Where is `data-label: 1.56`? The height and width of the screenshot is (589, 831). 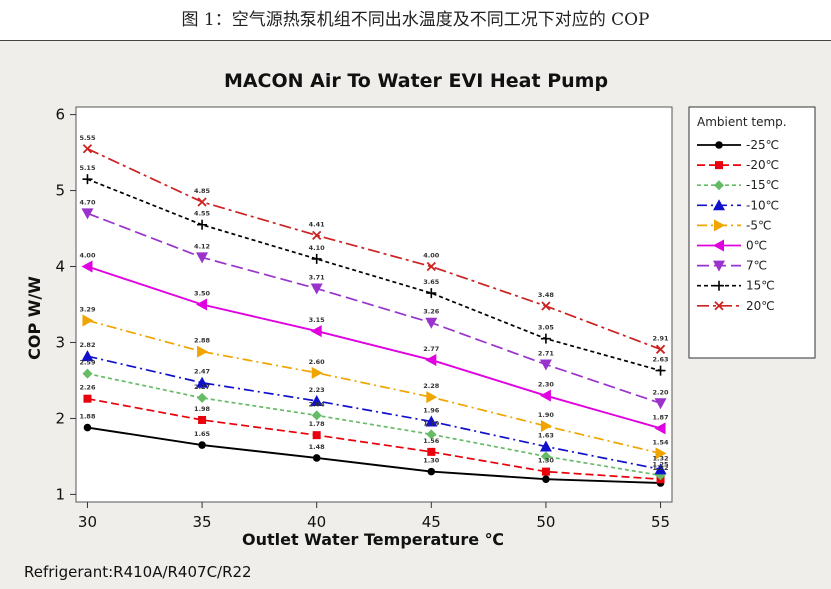
data-label: 1.56 is located at coordinates (431, 441).